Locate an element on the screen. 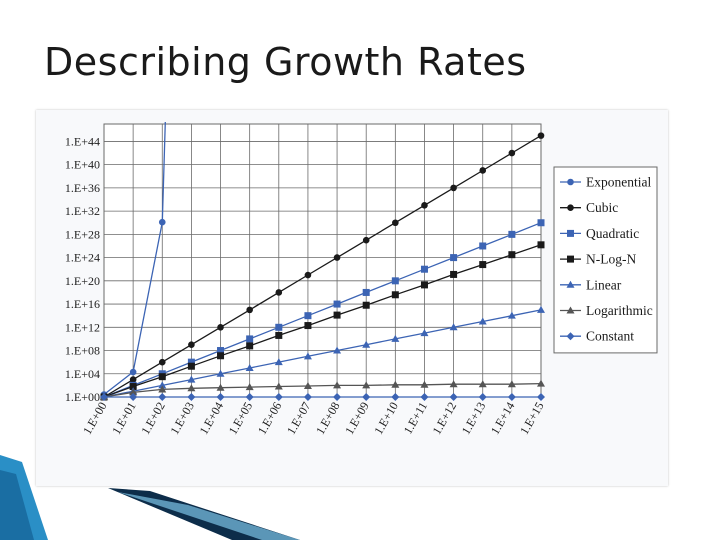 The height and width of the screenshot is (540, 720). legend-label: Linear is located at coordinates (604, 284).